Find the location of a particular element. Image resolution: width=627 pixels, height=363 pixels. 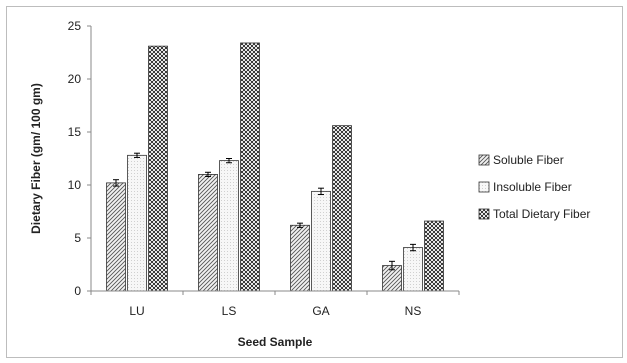

bar-soluble-fiber-ls is located at coordinates (208, 232).